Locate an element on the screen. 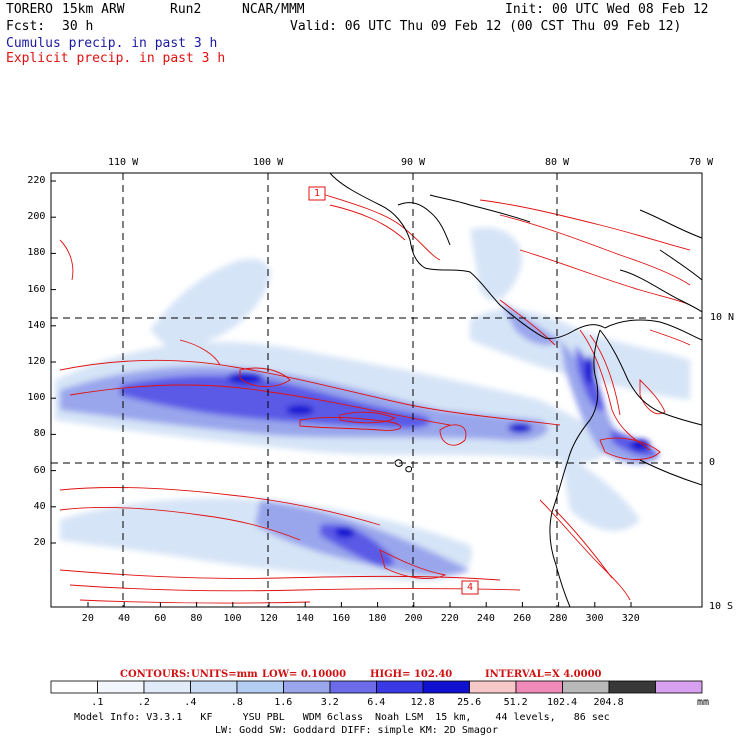 The height and width of the screenshot is (740, 740). lat-label-0: 0 is located at coordinates (712, 462).